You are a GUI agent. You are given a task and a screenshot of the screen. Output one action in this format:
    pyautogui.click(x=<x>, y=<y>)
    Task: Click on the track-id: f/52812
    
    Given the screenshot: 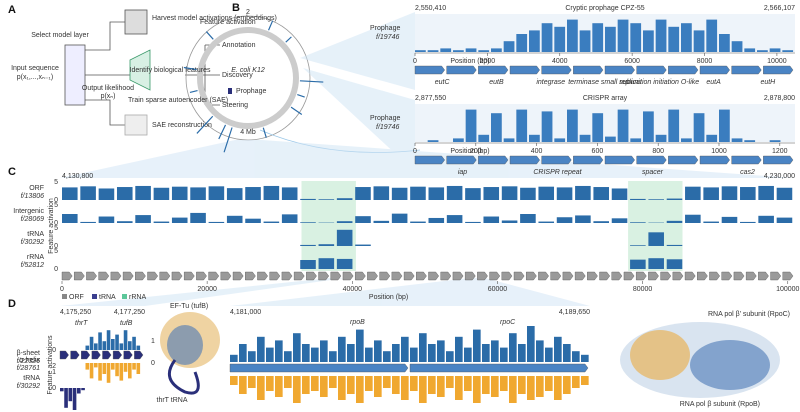 What is the action you would take?
    pyautogui.click(x=32, y=265)
    